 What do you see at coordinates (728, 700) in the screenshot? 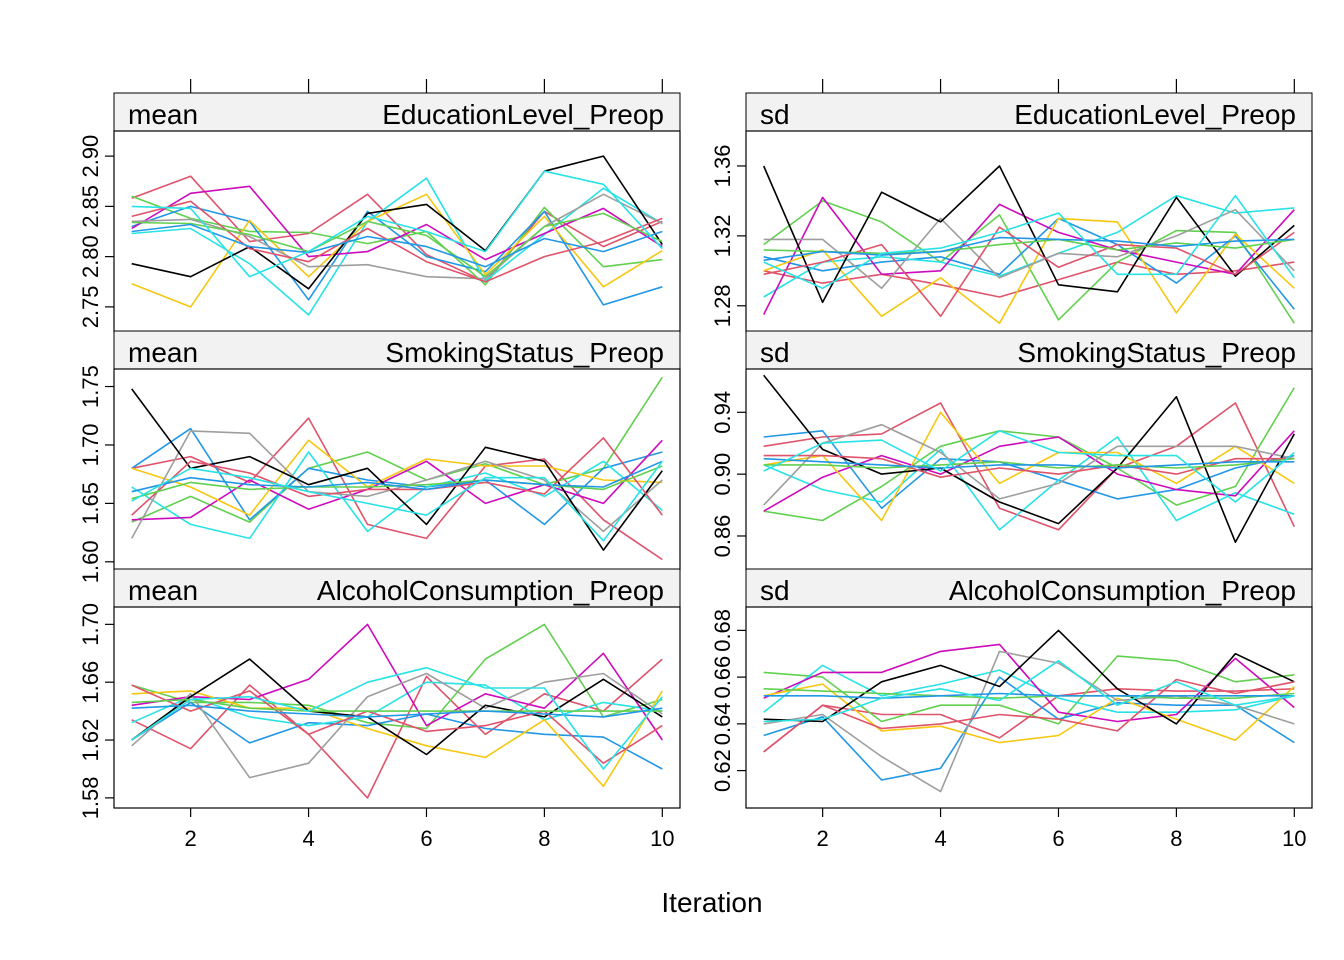
I see `y-axis: 0.62 0.64 0.66 0.68` at bounding box center [728, 700].